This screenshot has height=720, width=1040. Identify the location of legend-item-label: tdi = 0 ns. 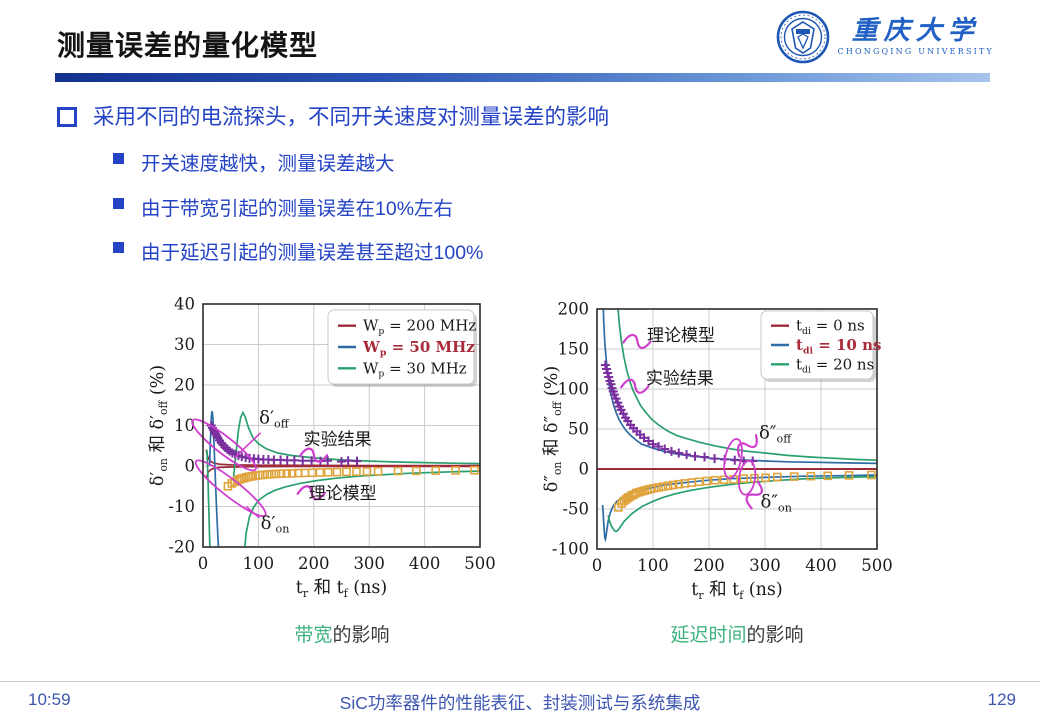
(830, 327).